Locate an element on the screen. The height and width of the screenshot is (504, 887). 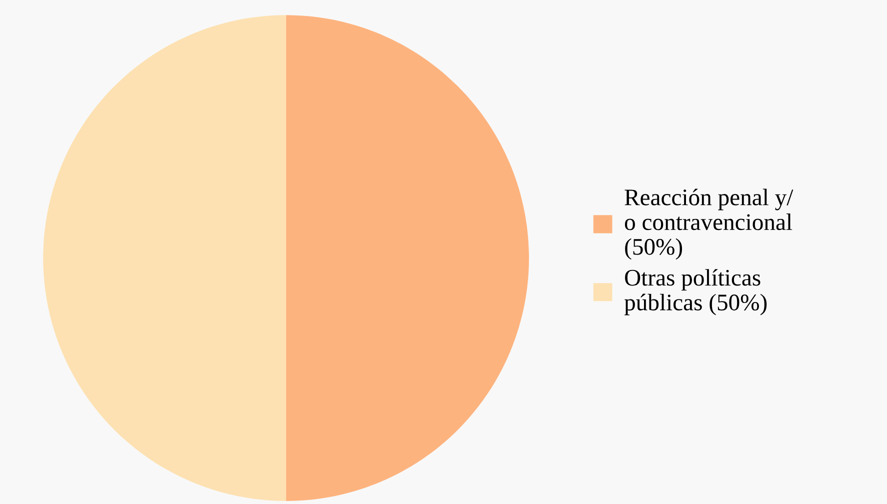
legend-label: Otras políticas públicas (50%) is located at coordinates (695, 292).